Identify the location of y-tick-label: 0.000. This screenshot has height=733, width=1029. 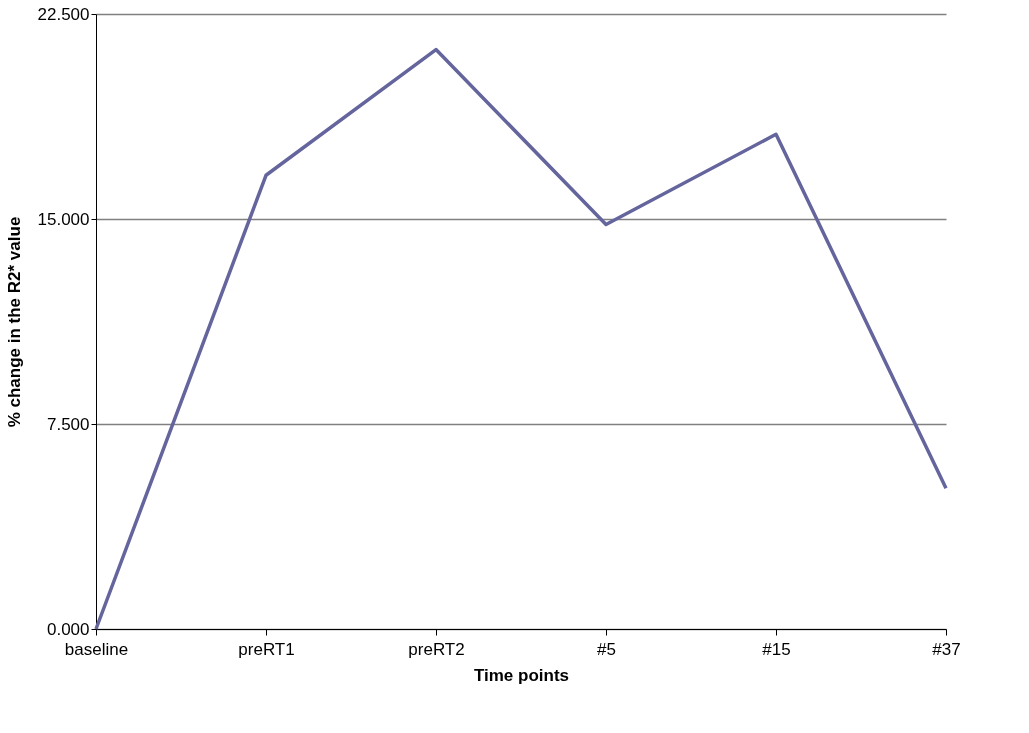
(68, 629).